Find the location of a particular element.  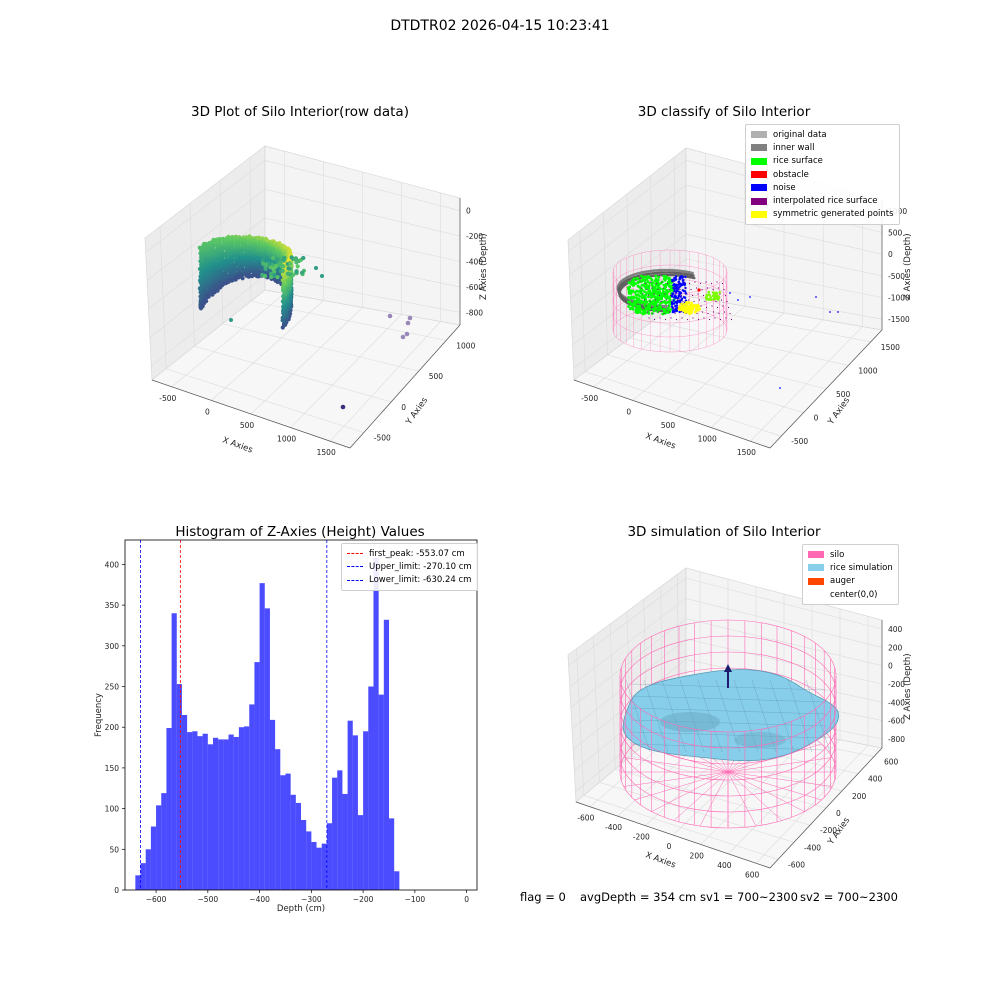

x-tick-label: −200 is located at coordinates (363, 899).